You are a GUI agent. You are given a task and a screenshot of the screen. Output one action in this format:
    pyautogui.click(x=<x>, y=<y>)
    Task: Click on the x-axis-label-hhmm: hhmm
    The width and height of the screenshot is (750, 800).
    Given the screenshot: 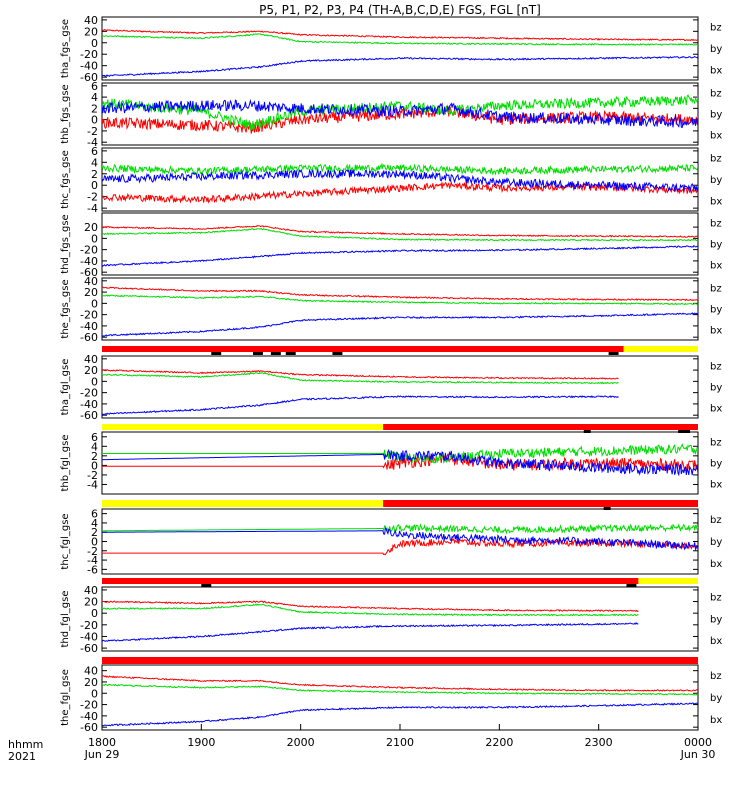 What is the action you would take?
    pyautogui.click(x=25, y=744)
    